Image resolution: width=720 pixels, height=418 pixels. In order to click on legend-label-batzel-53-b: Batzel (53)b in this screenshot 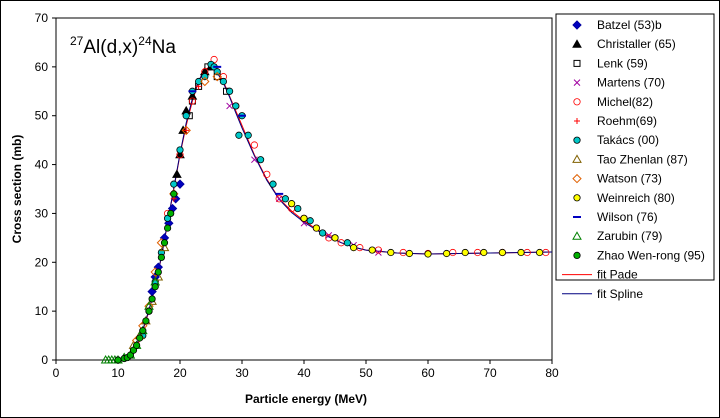, I will do `click(629, 25)`.